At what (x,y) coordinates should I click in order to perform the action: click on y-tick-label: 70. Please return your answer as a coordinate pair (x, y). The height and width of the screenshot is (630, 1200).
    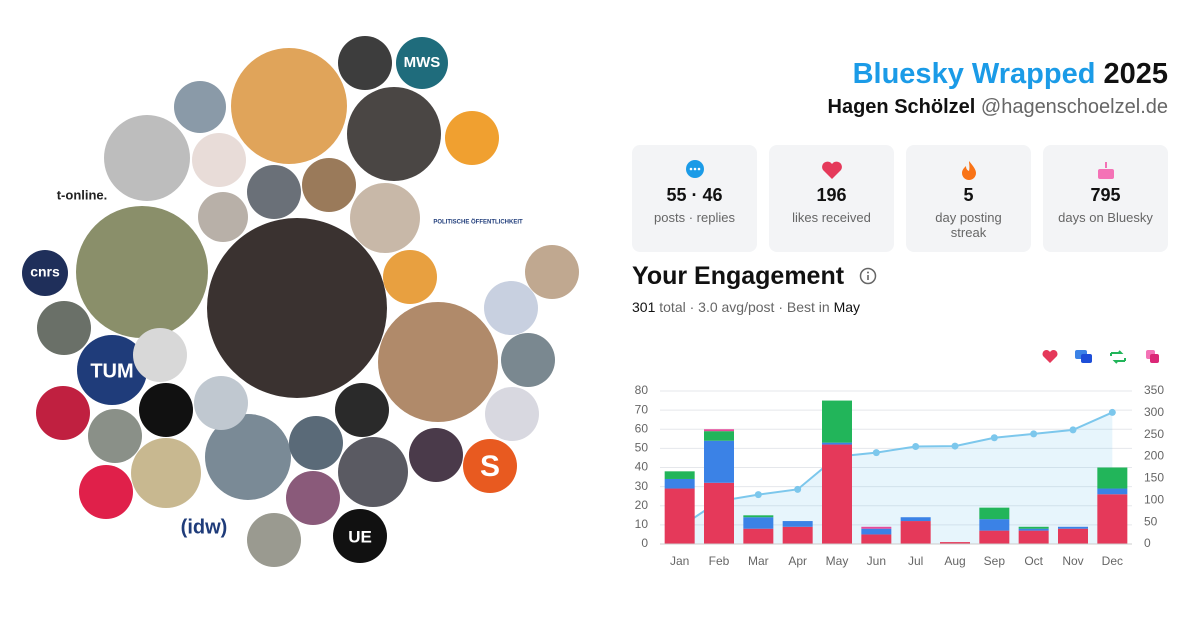
    Looking at the image, I should click on (642, 409).